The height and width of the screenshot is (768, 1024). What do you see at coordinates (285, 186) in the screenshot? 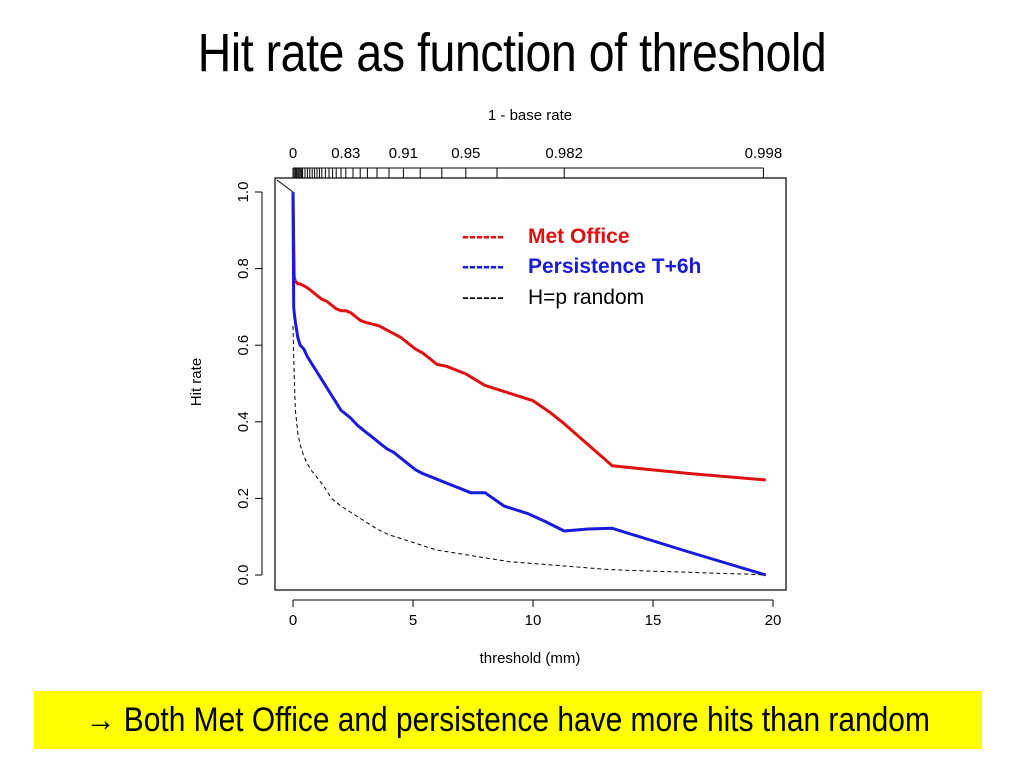
I see `corner-mark` at bounding box center [285, 186].